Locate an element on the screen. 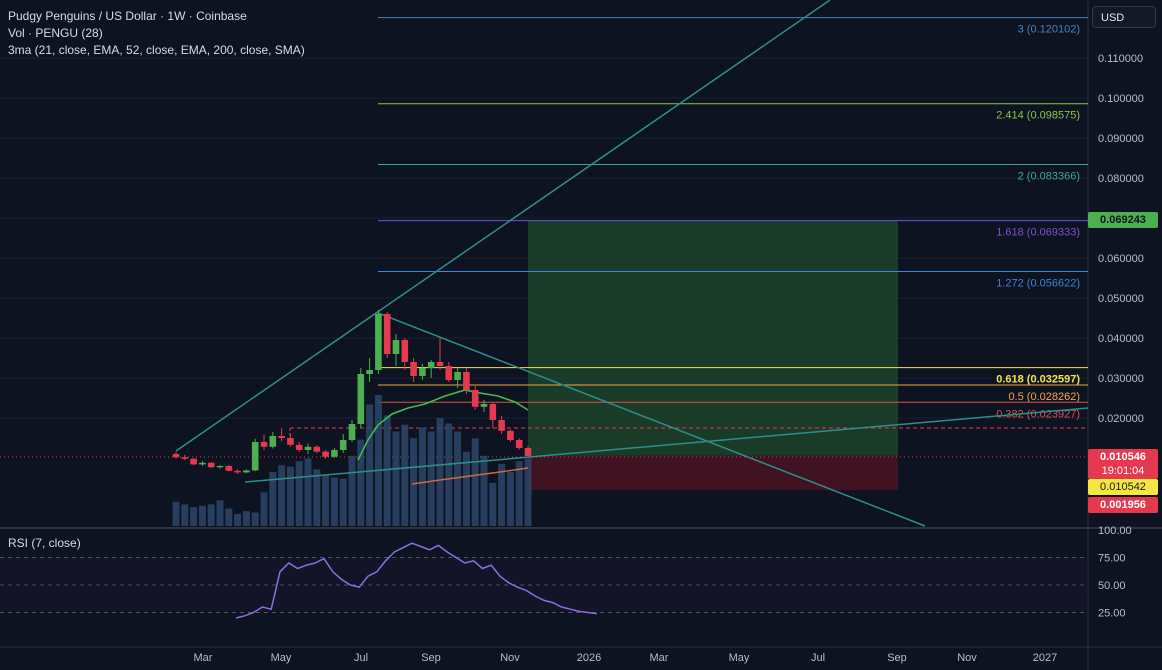 This screenshot has width=1162, height=670. support-trendline is located at coordinates (666, 445).